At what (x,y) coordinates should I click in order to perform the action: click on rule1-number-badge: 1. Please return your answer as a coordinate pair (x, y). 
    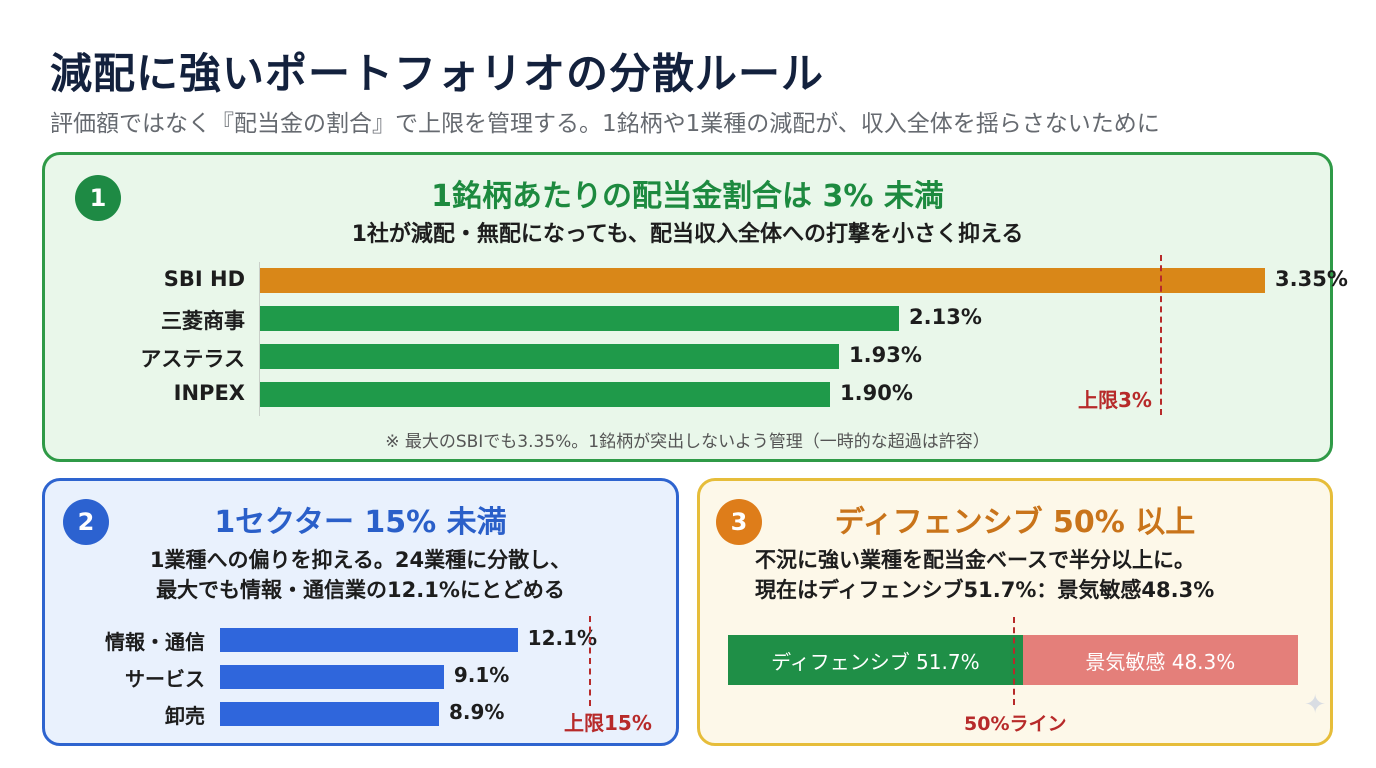
    Looking at the image, I should click on (98, 198).